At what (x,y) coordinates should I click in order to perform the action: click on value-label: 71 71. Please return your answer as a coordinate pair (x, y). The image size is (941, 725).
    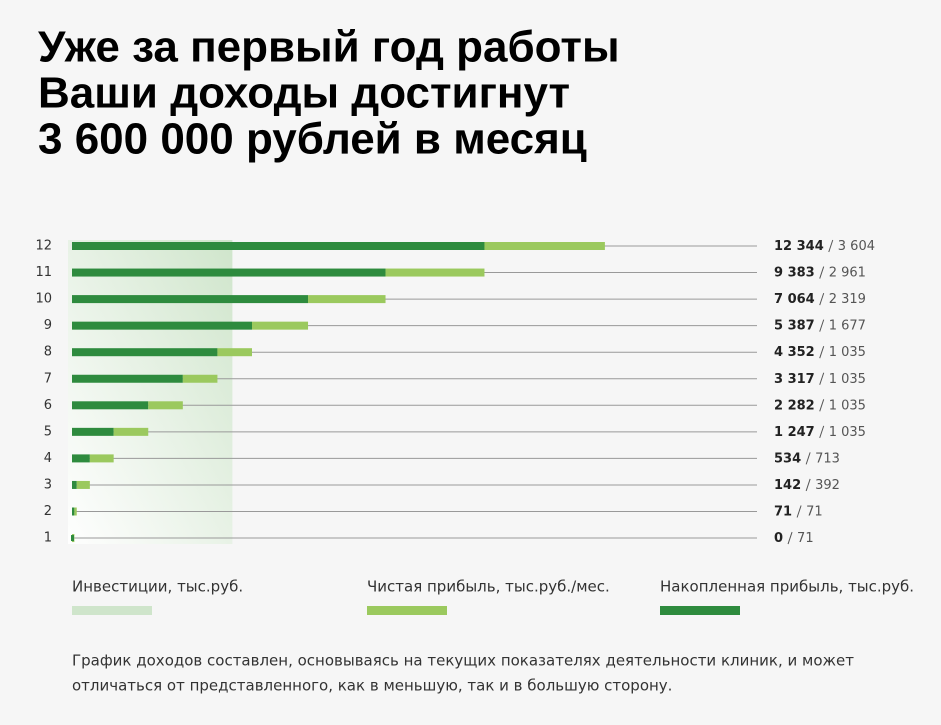
    Looking at the image, I should click on (798, 511).